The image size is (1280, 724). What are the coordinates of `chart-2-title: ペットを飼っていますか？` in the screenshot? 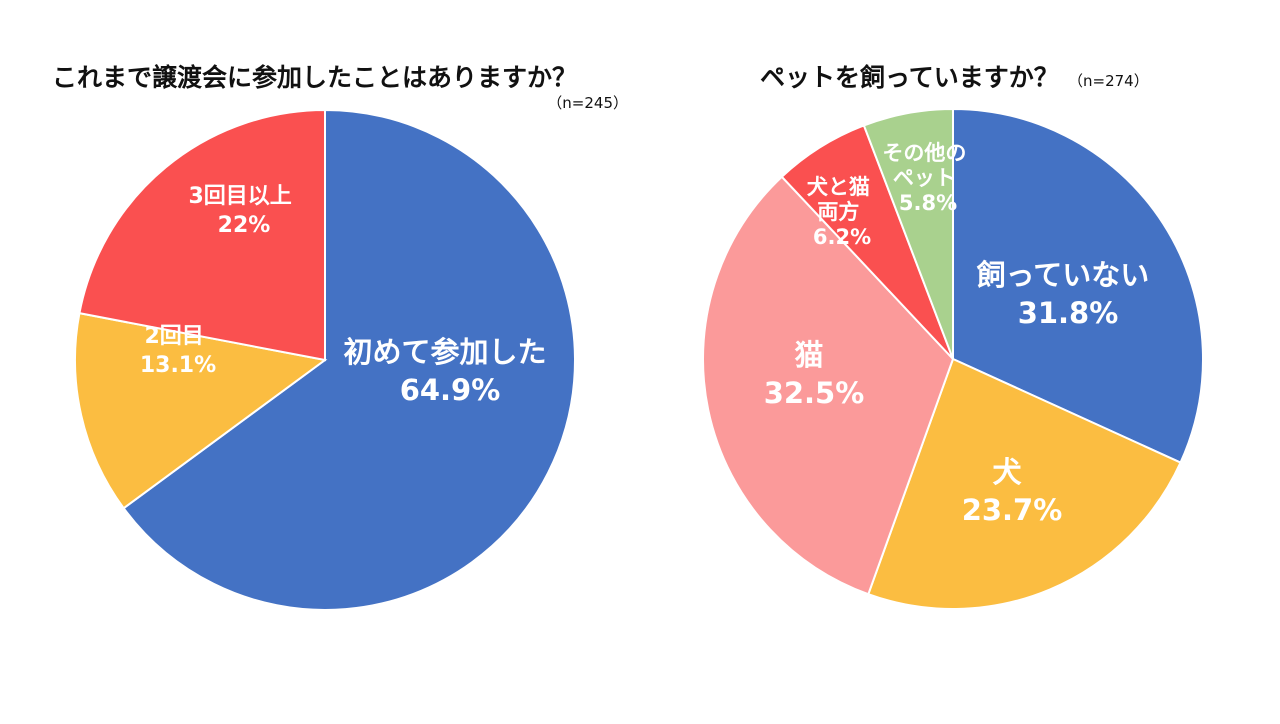 It's located at (909, 77).